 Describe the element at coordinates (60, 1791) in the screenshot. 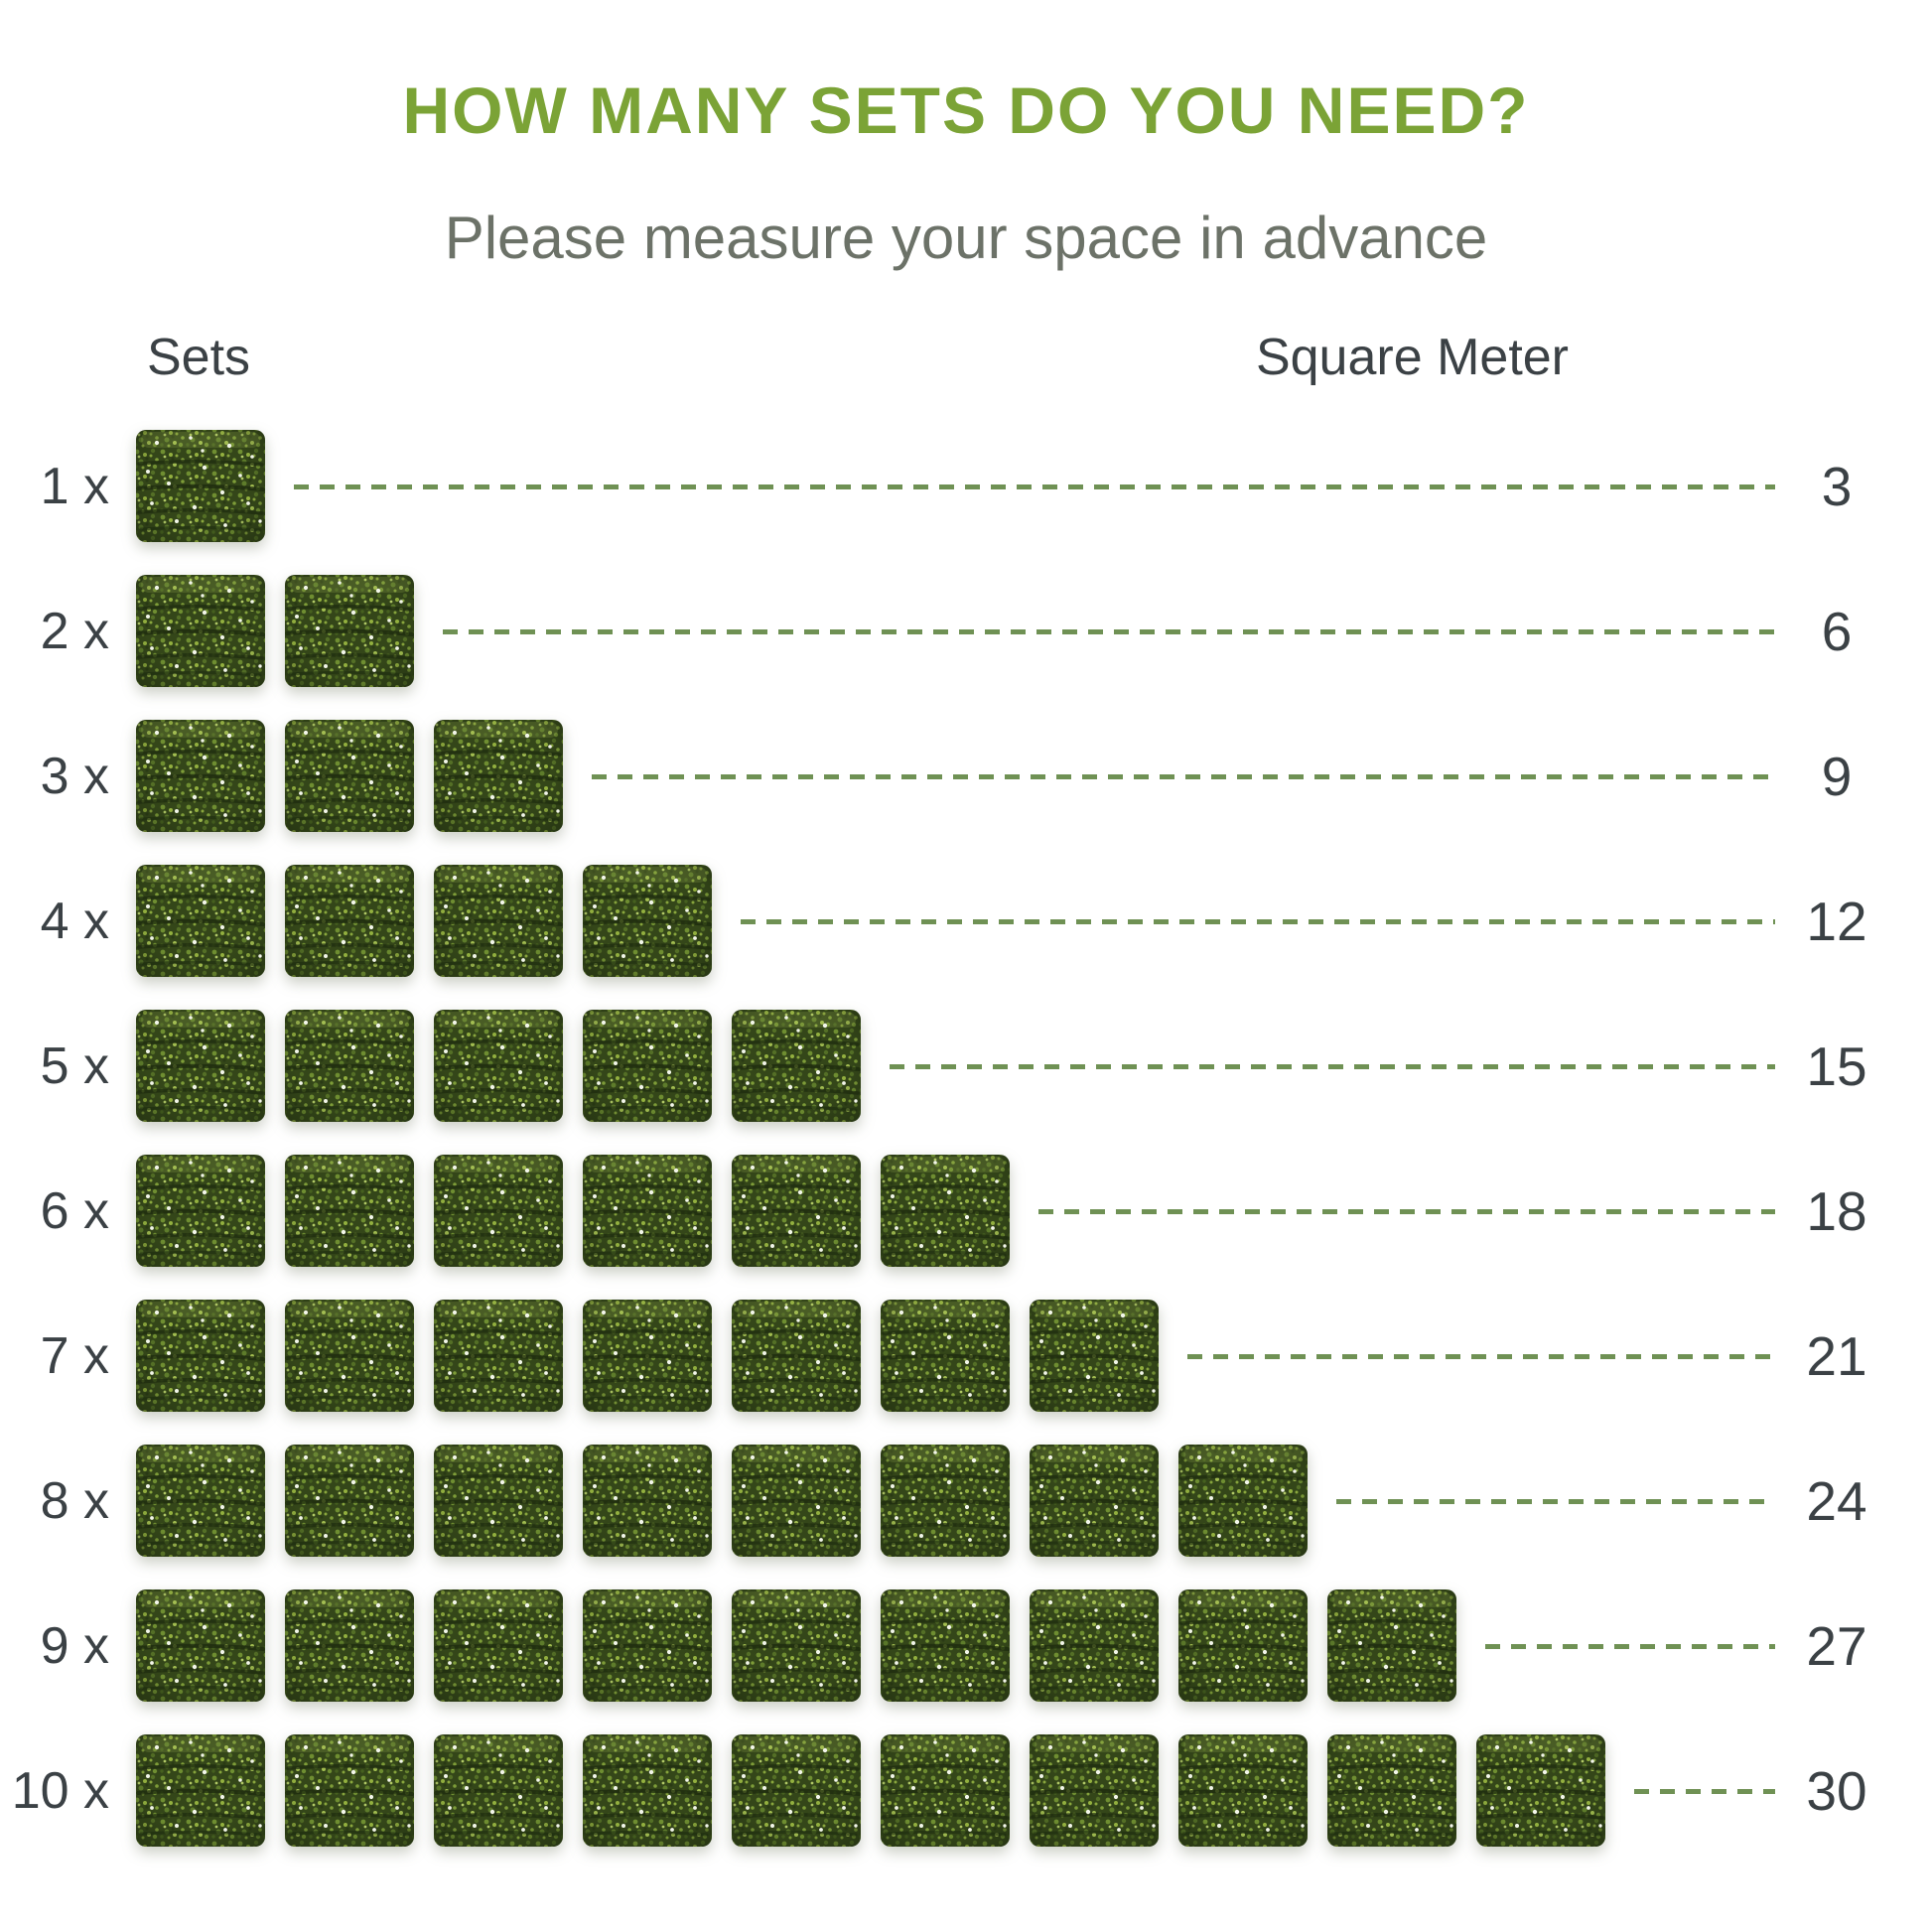

I see `row-sets-label: 10 x` at that location.